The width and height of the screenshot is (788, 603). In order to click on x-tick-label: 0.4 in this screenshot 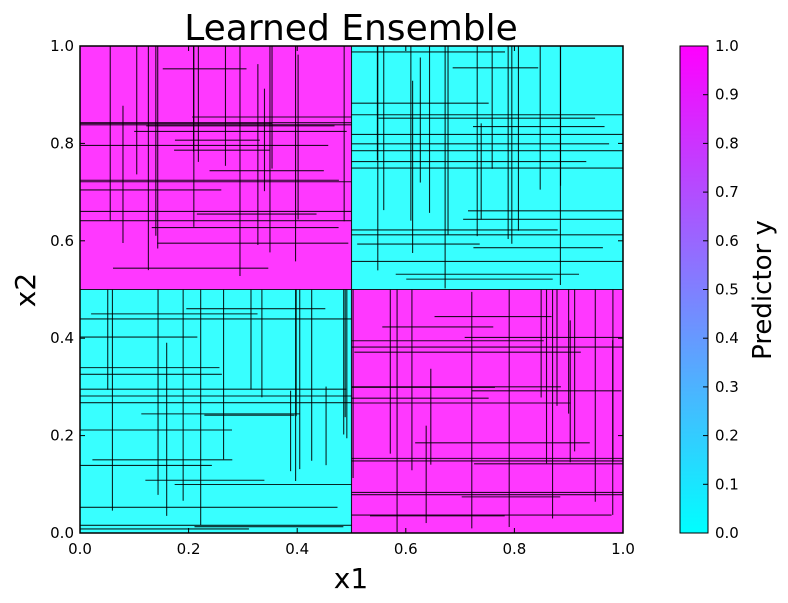, I will do `click(297, 549)`.